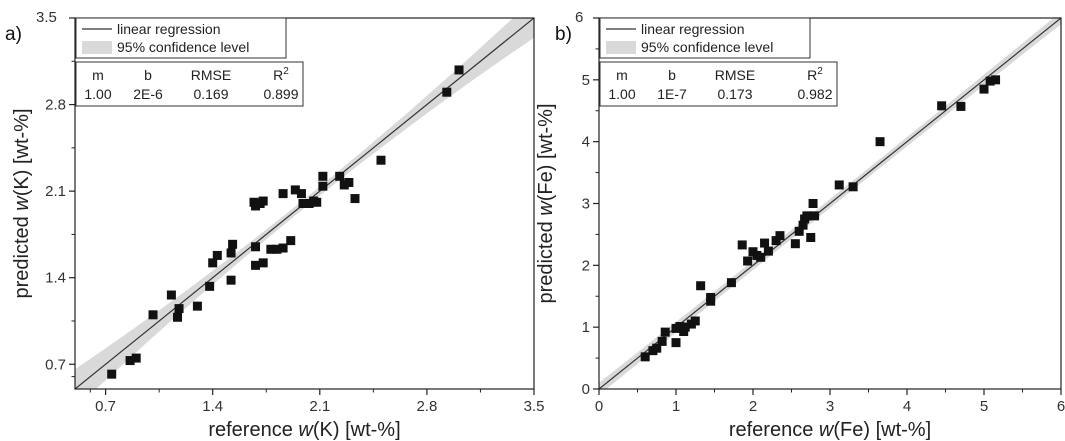 This screenshot has width=1065, height=441. What do you see at coordinates (22, 152) in the screenshot?
I see `y-axis-label-part: (K) [wt-%]` at bounding box center [22, 152].